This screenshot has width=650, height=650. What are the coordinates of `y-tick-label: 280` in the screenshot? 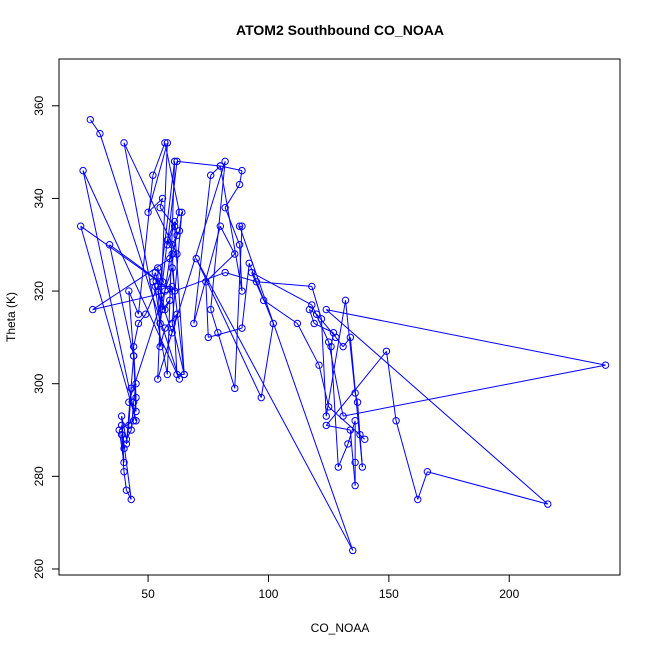 It's located at (39, 476).